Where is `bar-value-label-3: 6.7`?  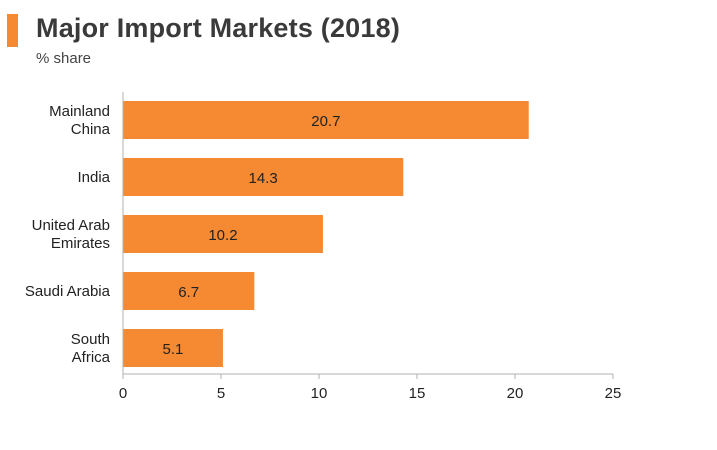
bar-value-label-3: 6.7 is located at coordinates (188, 292).